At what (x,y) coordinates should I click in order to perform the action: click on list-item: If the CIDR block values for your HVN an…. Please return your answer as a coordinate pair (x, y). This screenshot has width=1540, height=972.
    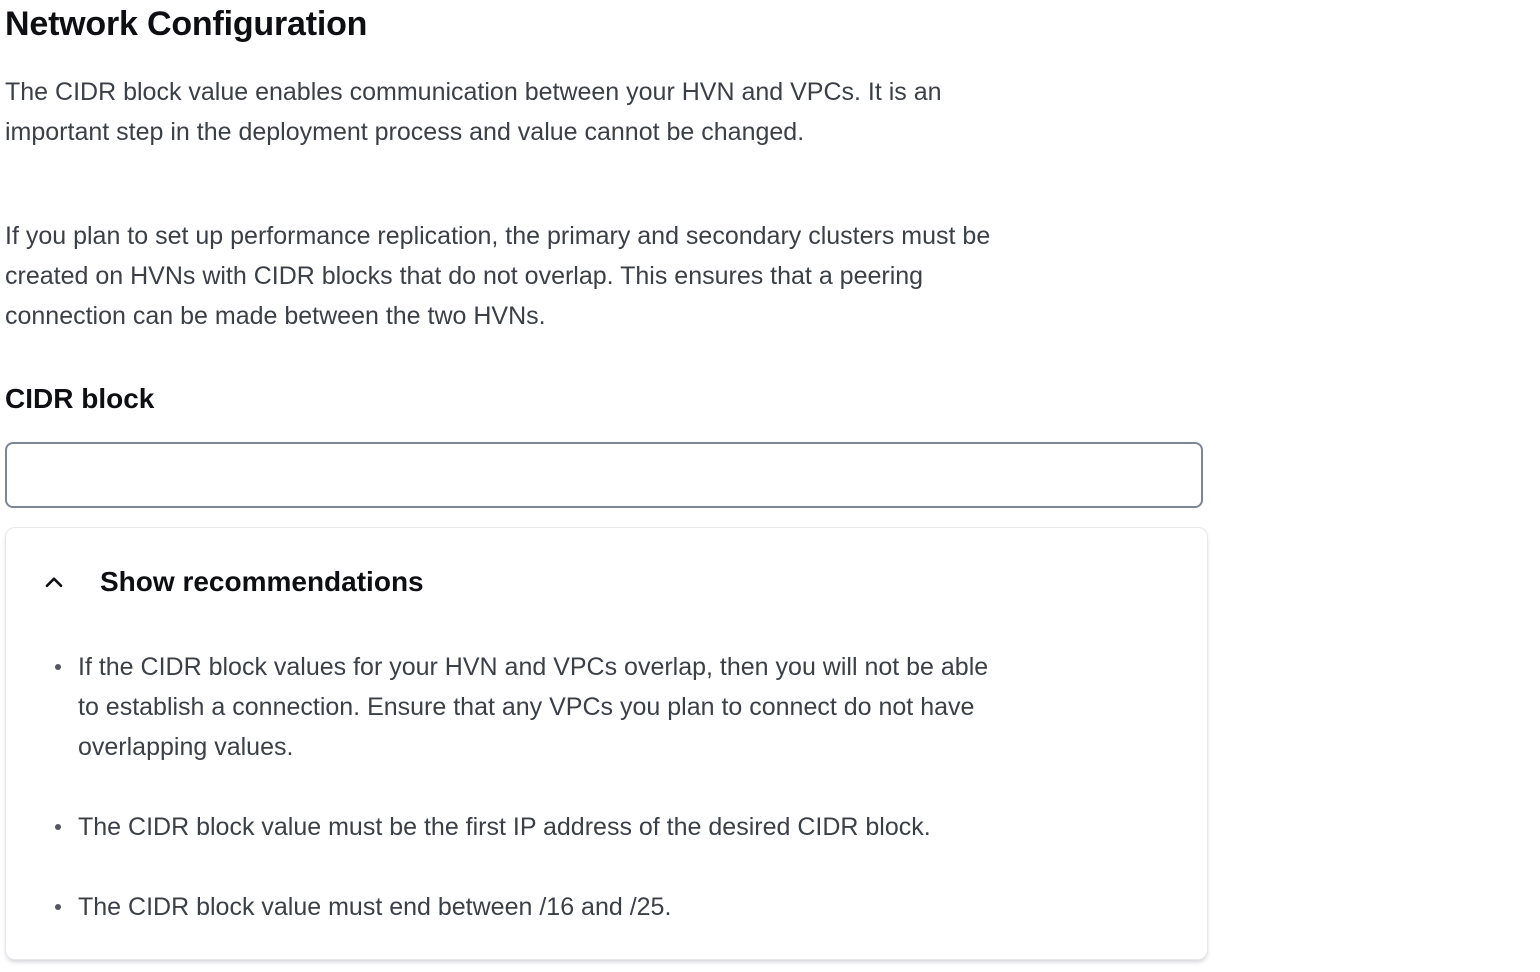
    Looking at the image, I should click on (607, 707).